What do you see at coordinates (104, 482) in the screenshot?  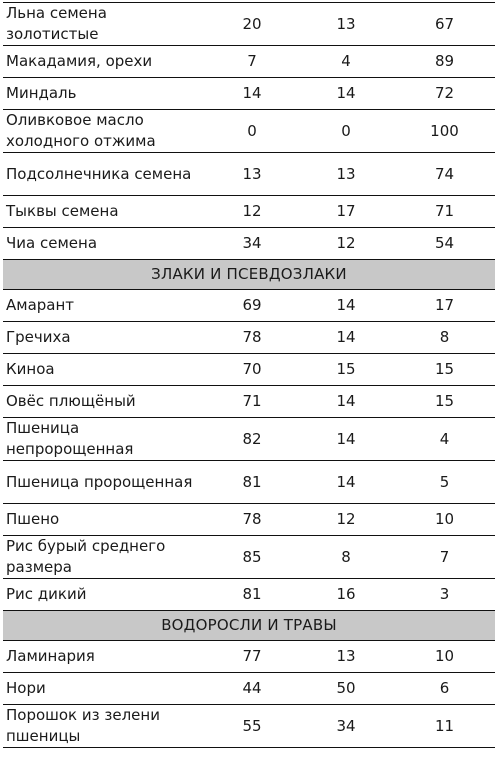 I see `food-name: Пшеница пророщенная` at bounding box center [104, 482].